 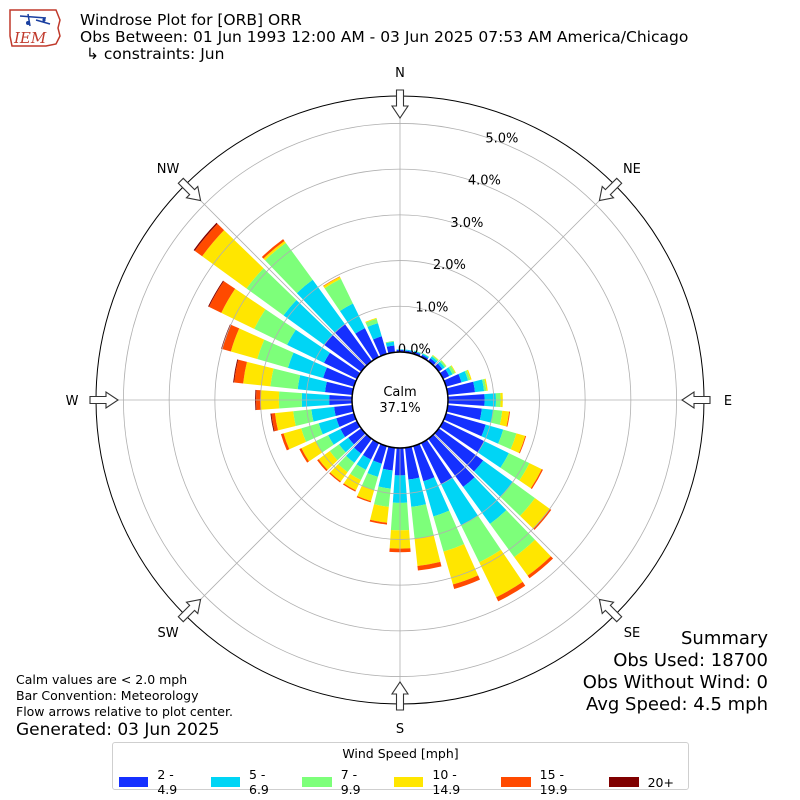 What do you see at coordinates (350, 782) in the screenshot?
I see `legend-label: 7 - 9.9` at bounding box center [350, 782].